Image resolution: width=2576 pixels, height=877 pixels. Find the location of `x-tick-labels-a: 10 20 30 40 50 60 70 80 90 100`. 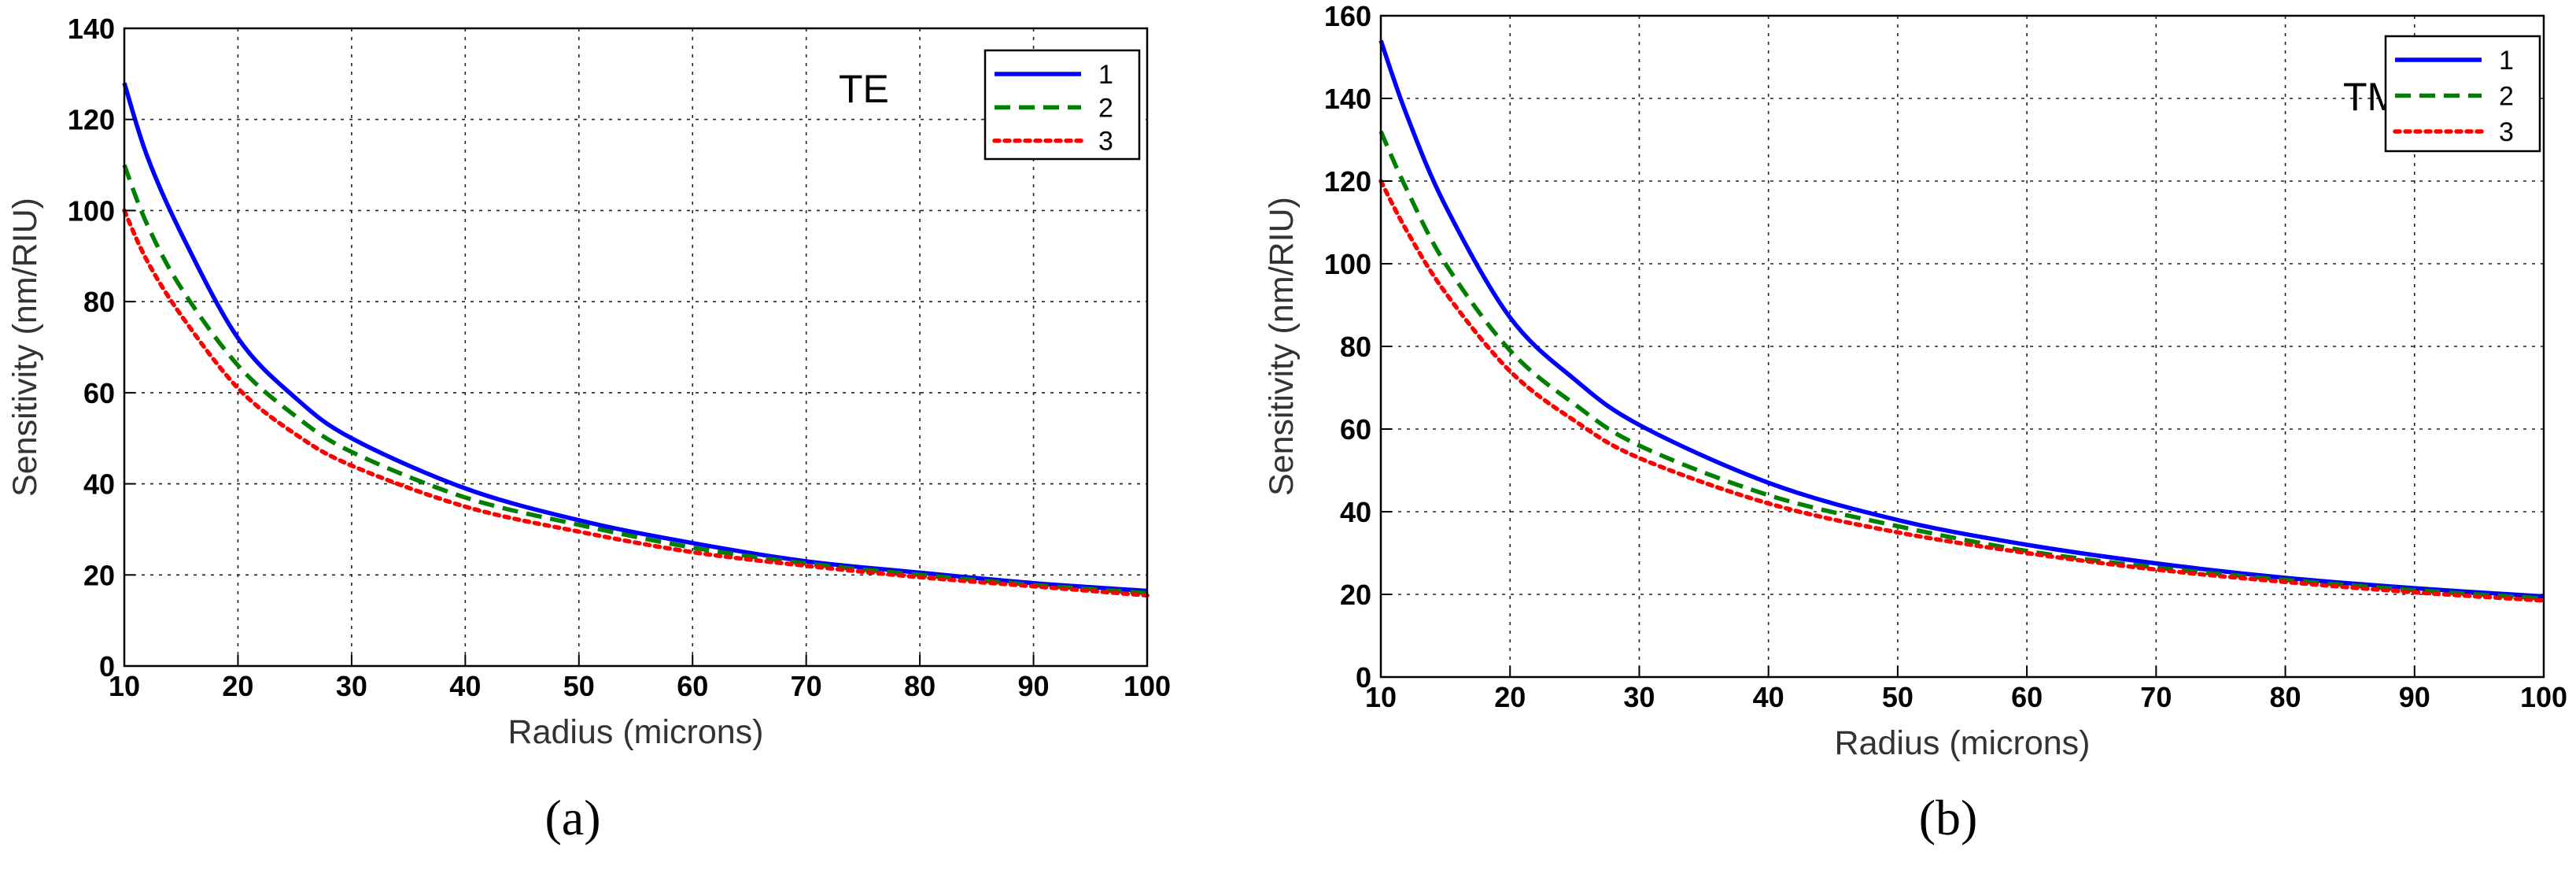

x-tick-labels-a: 10 20 30 40 50 60 70 80 90 100 is located at coordinates (640, 678).